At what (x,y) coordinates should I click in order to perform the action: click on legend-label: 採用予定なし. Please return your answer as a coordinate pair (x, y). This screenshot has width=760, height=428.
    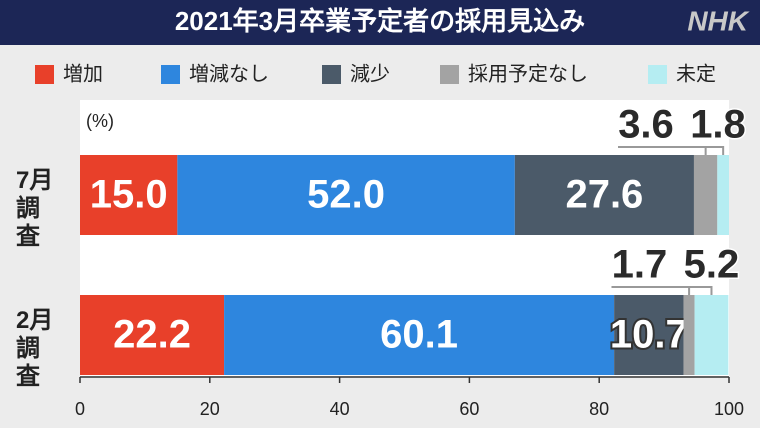
    Looking at the image, I should click on (528, 73).